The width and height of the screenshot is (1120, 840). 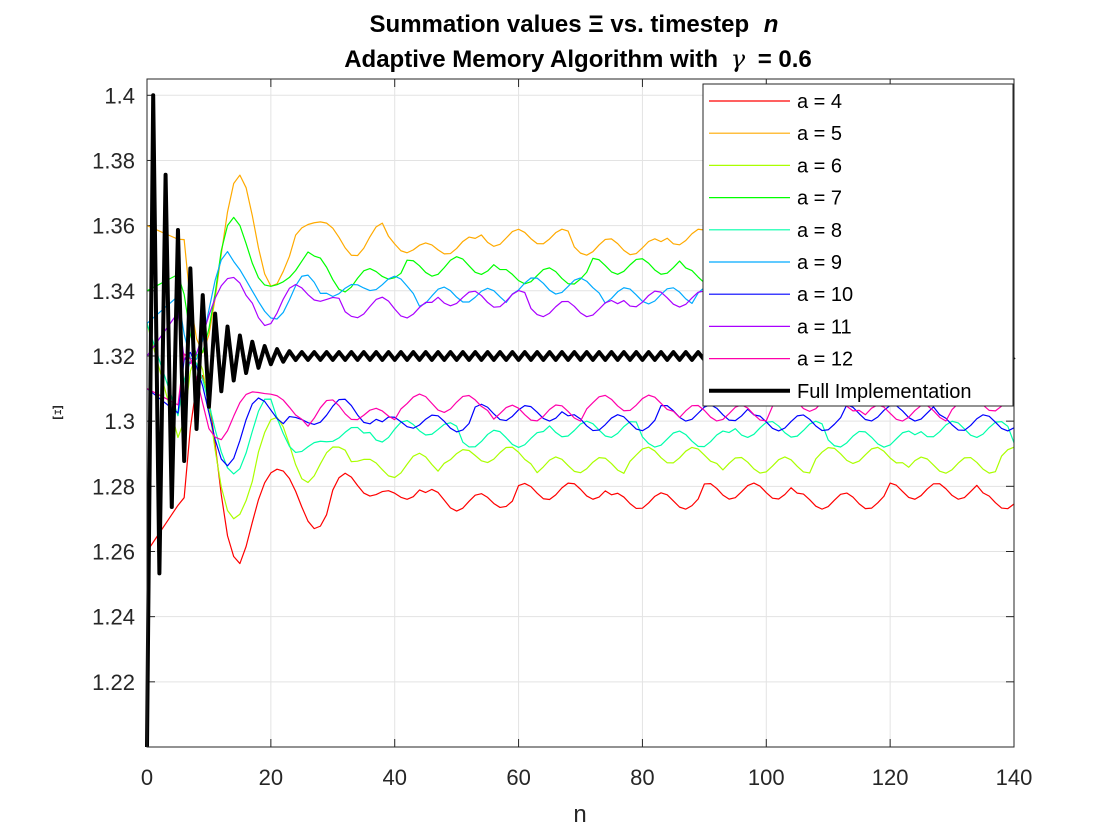 I want to click on chart-title-line2: Adaptive Memory Algorithm with γ = 0.6, so click(x=578, y=59).